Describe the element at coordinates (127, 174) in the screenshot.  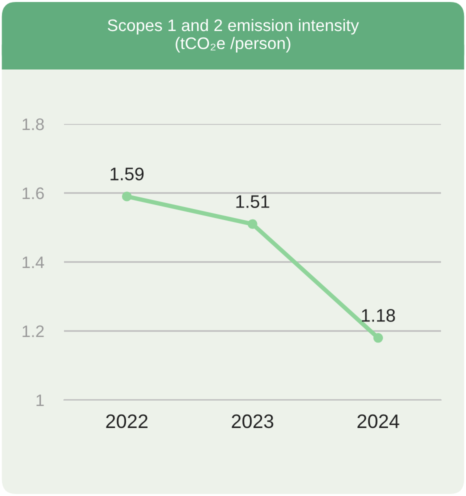
I see `data-label: 1.59` at that location.